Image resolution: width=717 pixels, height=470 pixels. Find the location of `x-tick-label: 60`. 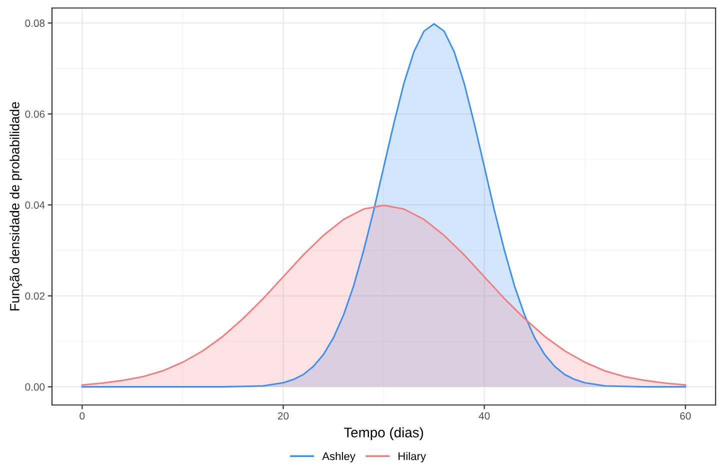

x-tick-label: 60 is located at coordinates (685, 416).